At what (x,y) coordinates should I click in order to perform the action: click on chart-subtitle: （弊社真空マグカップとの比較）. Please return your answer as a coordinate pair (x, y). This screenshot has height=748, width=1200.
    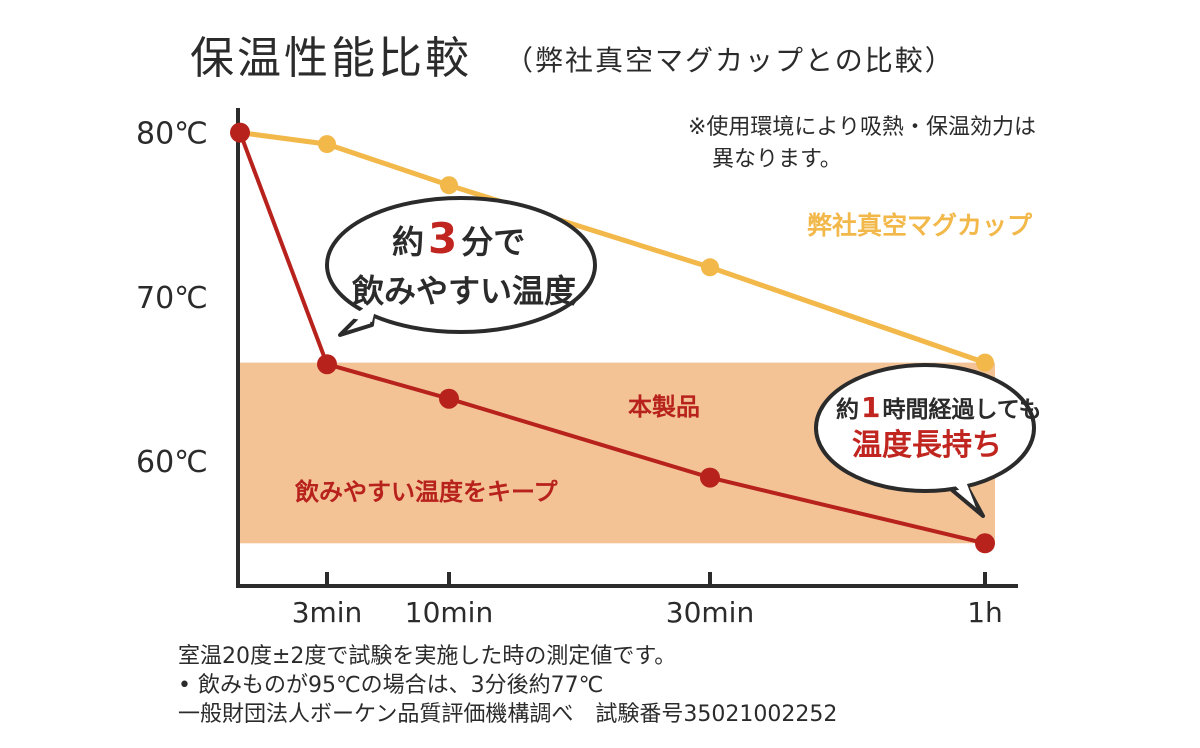
    Looking at the image, I should click on (730, 60).